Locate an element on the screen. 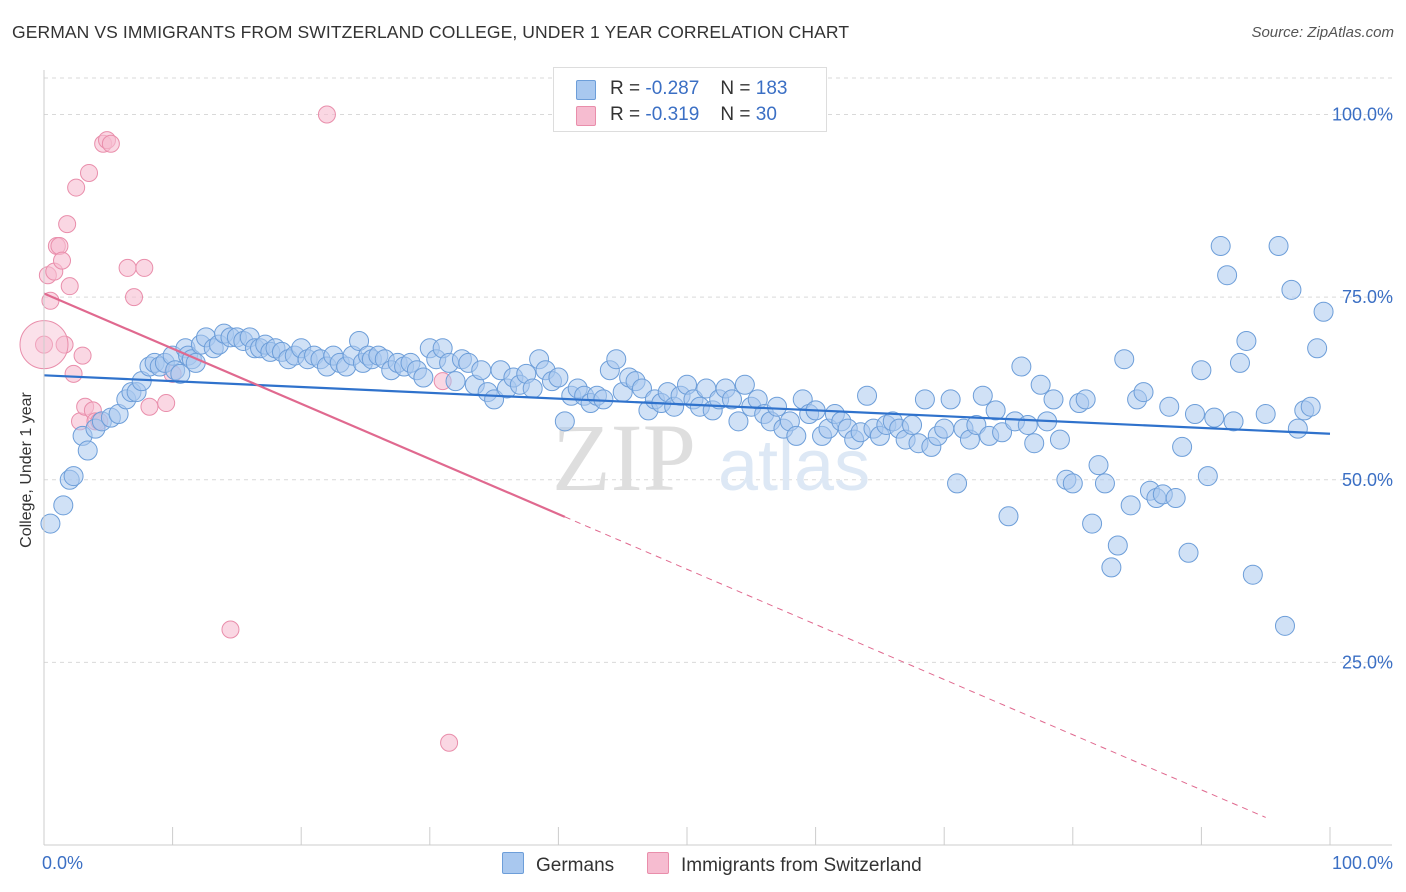  source-label: Source: ZipAtlas.com is located at coordinates (1322, 32).